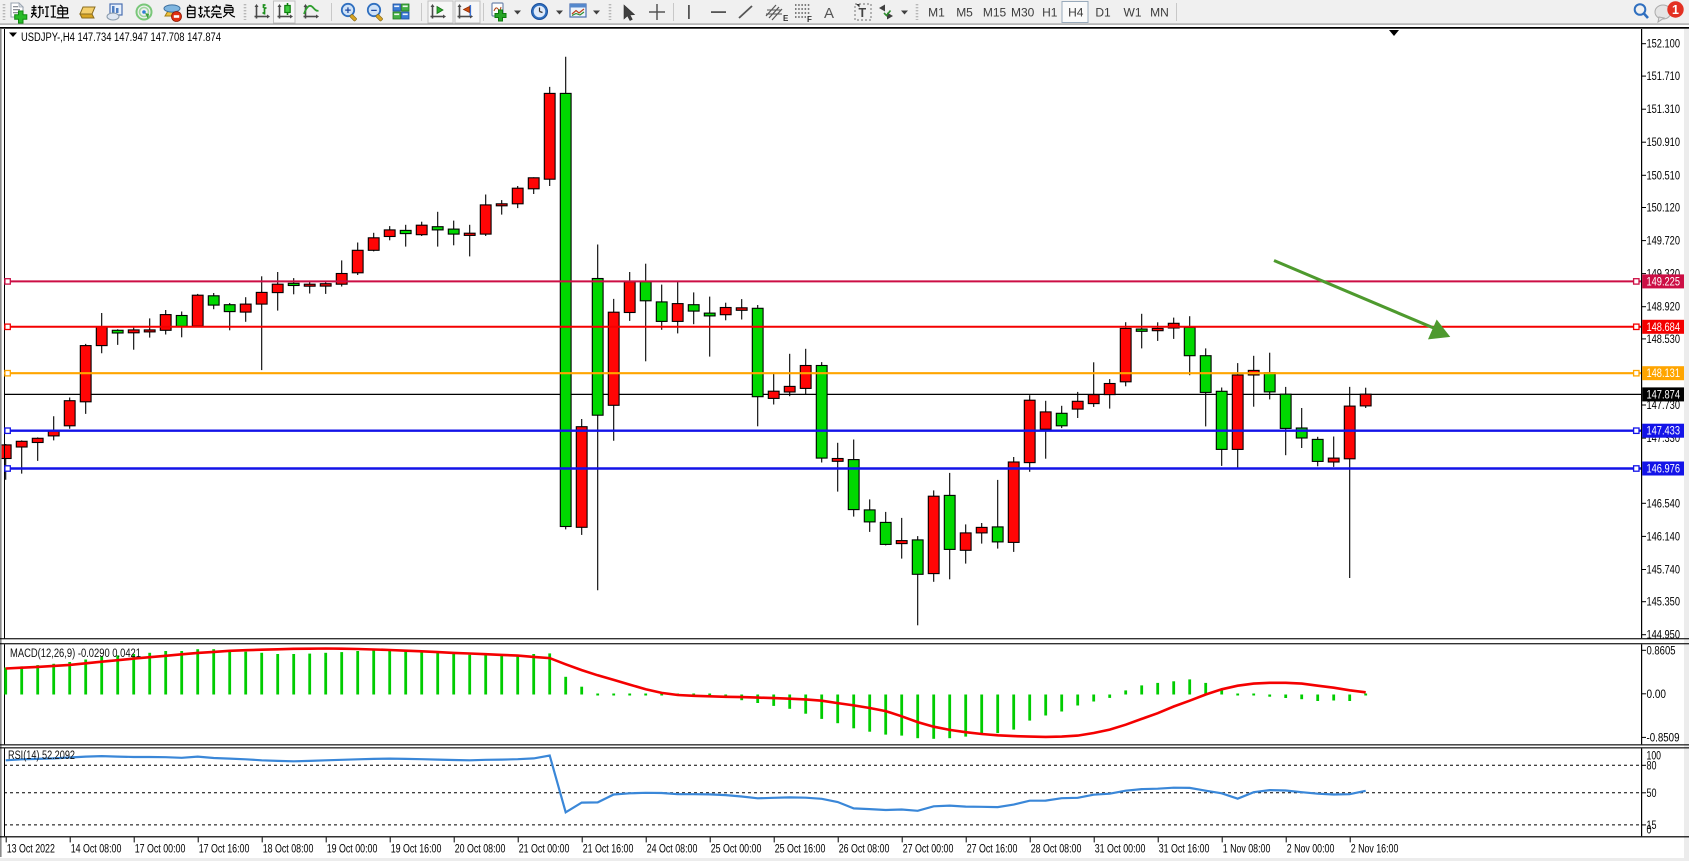 Image resolution: width=1689 pixels, height=861 pixels. I want to click on svg-text: H4, so click(1076, 13).